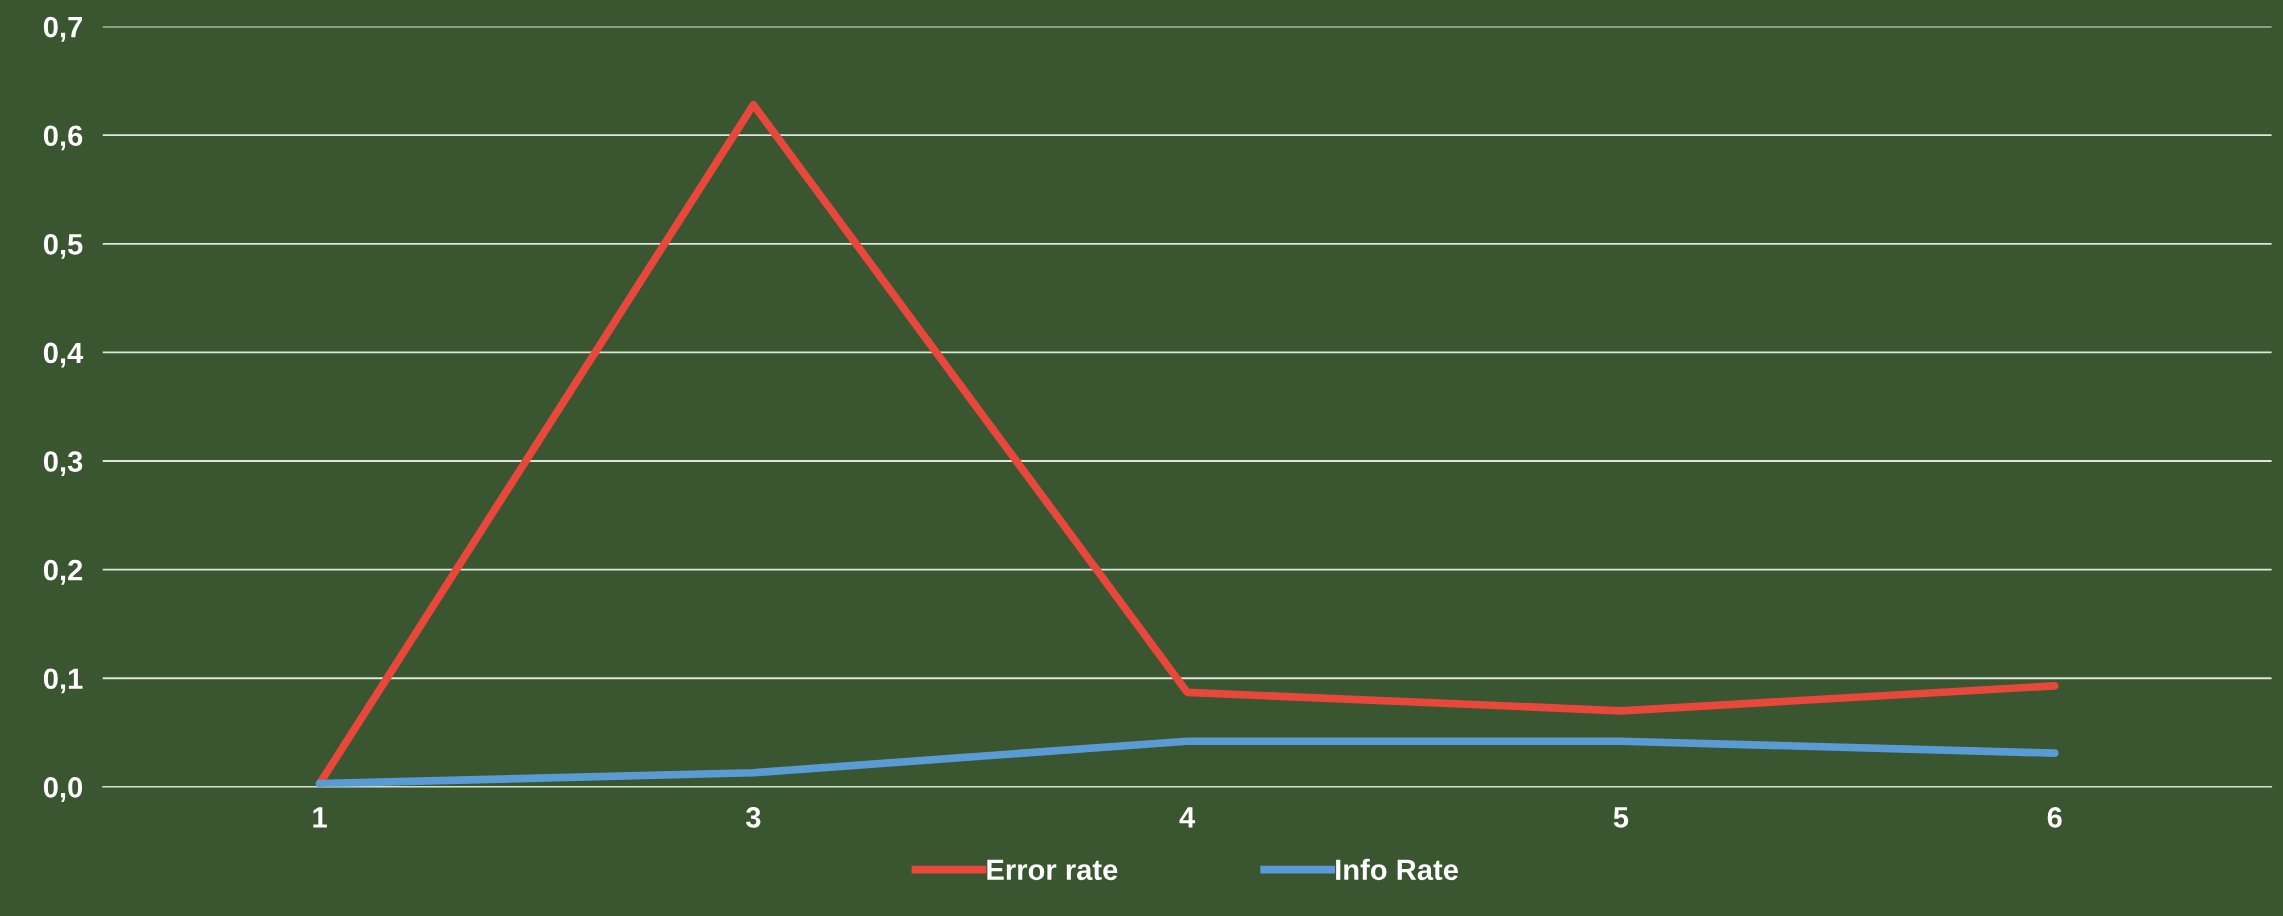  Describe the element at coordinates (63, 789) in the screenshot. I see `y-tick-label: 0,0` at that location.